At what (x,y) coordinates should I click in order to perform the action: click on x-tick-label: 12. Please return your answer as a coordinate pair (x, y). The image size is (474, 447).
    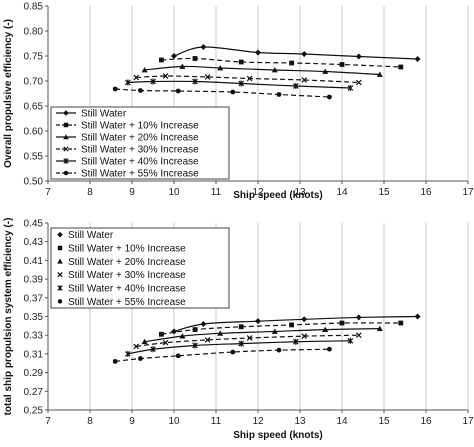
    Looking at the image, I should click on (258, 421).